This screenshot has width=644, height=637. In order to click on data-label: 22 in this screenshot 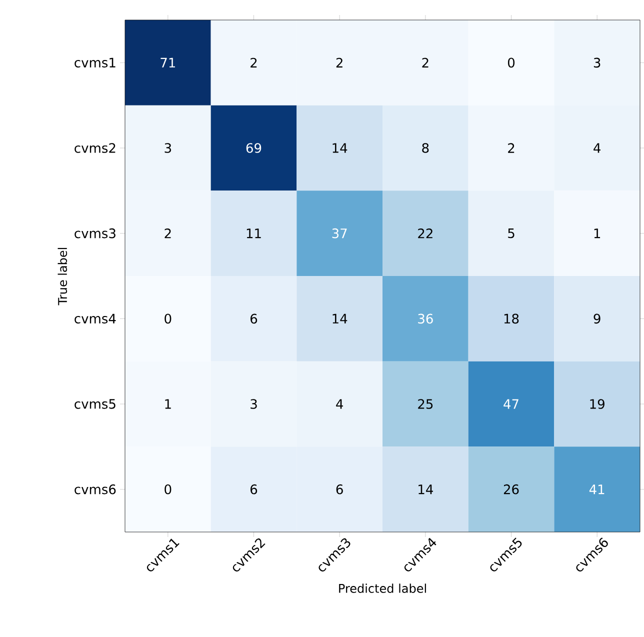, I will do `click(425, 233)`.